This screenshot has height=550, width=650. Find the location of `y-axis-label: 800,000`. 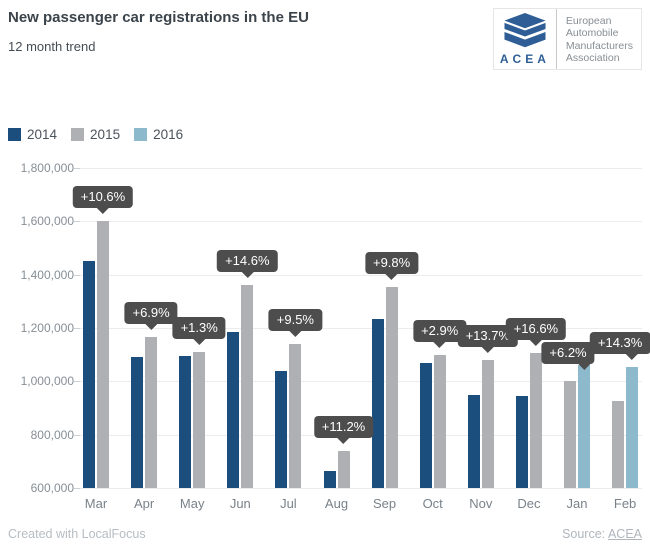

y-axis-label: 800,000 is located at coordinates (52, 434).